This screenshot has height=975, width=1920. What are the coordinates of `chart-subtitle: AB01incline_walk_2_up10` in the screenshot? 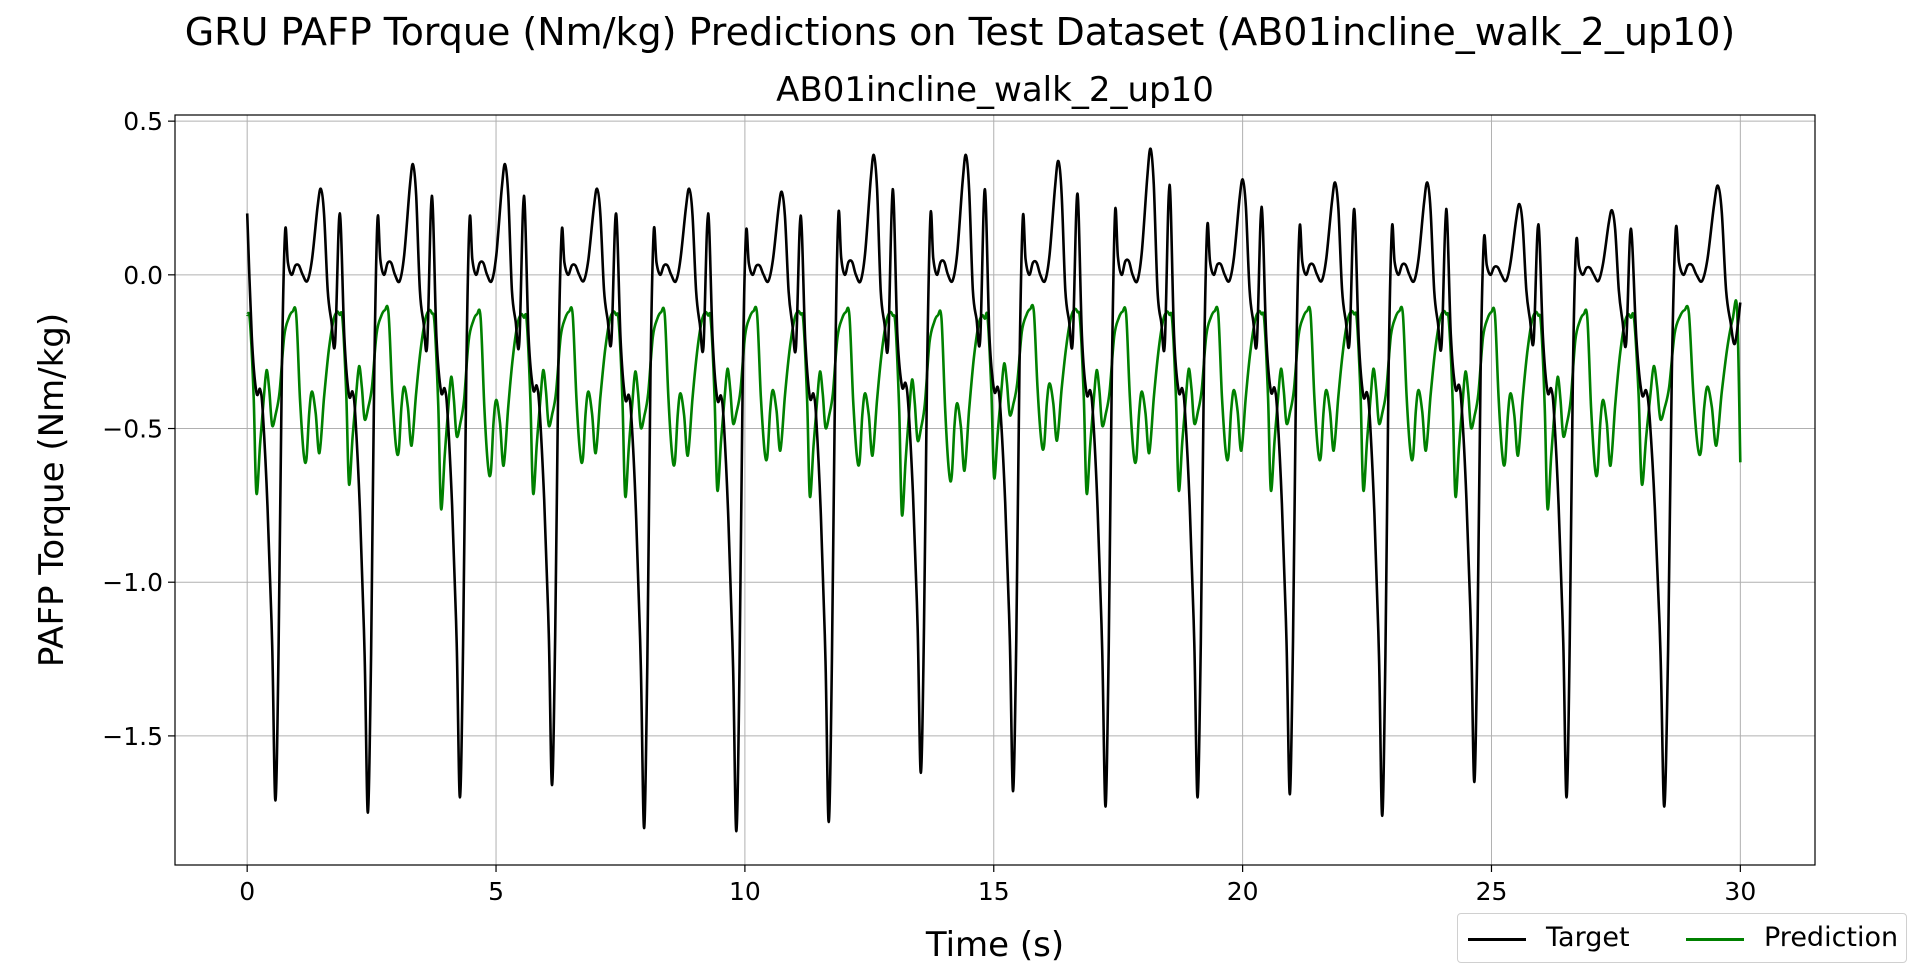 It's located at (995, 90).